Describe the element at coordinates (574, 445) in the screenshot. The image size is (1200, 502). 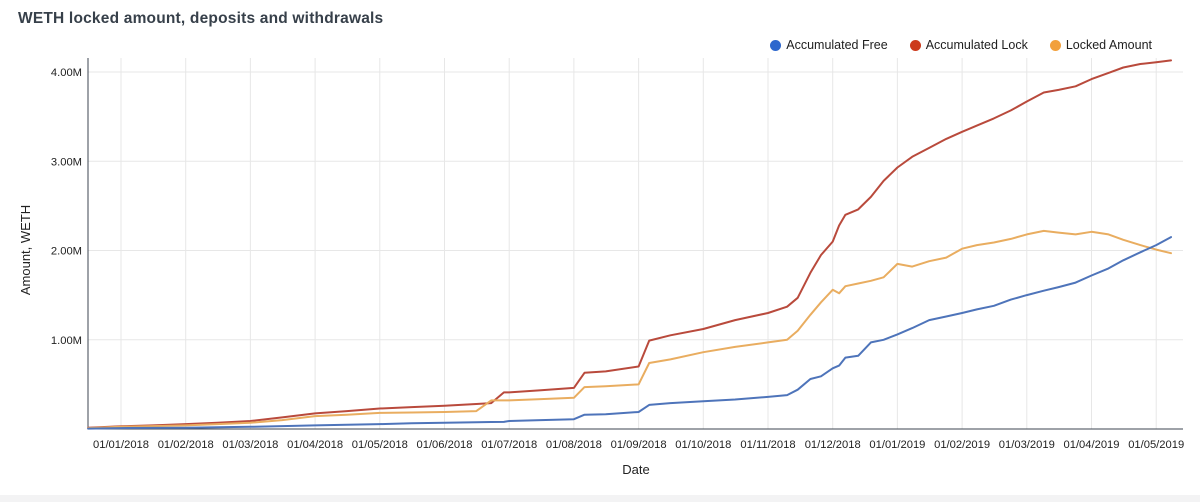
I see `svg-text: 01/08/2018` at that location.